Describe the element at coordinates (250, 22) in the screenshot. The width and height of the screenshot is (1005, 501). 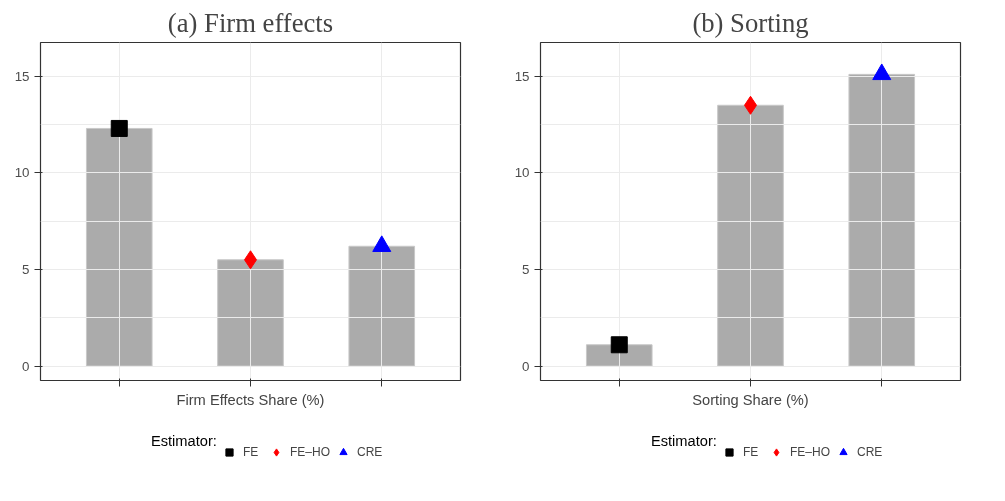
I see `chart-title: (a) Firm effects` at that location.